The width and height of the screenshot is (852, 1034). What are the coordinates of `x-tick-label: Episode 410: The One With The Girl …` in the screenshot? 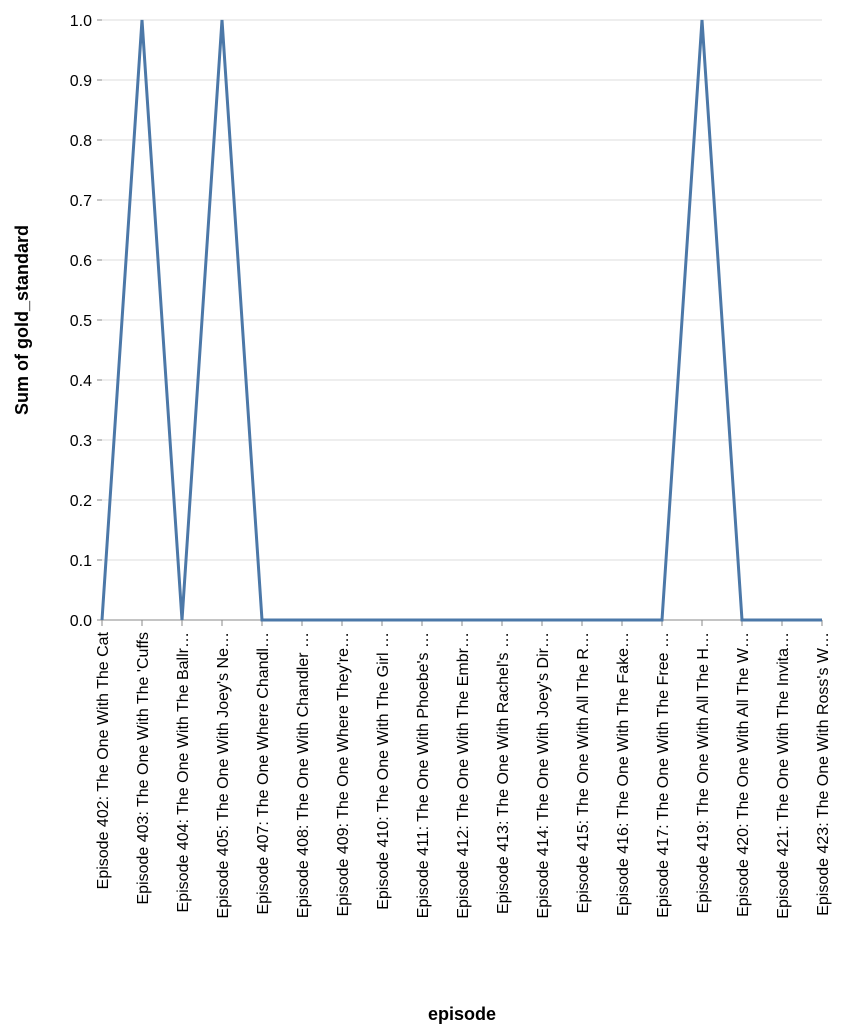 It's located at (383, 771).